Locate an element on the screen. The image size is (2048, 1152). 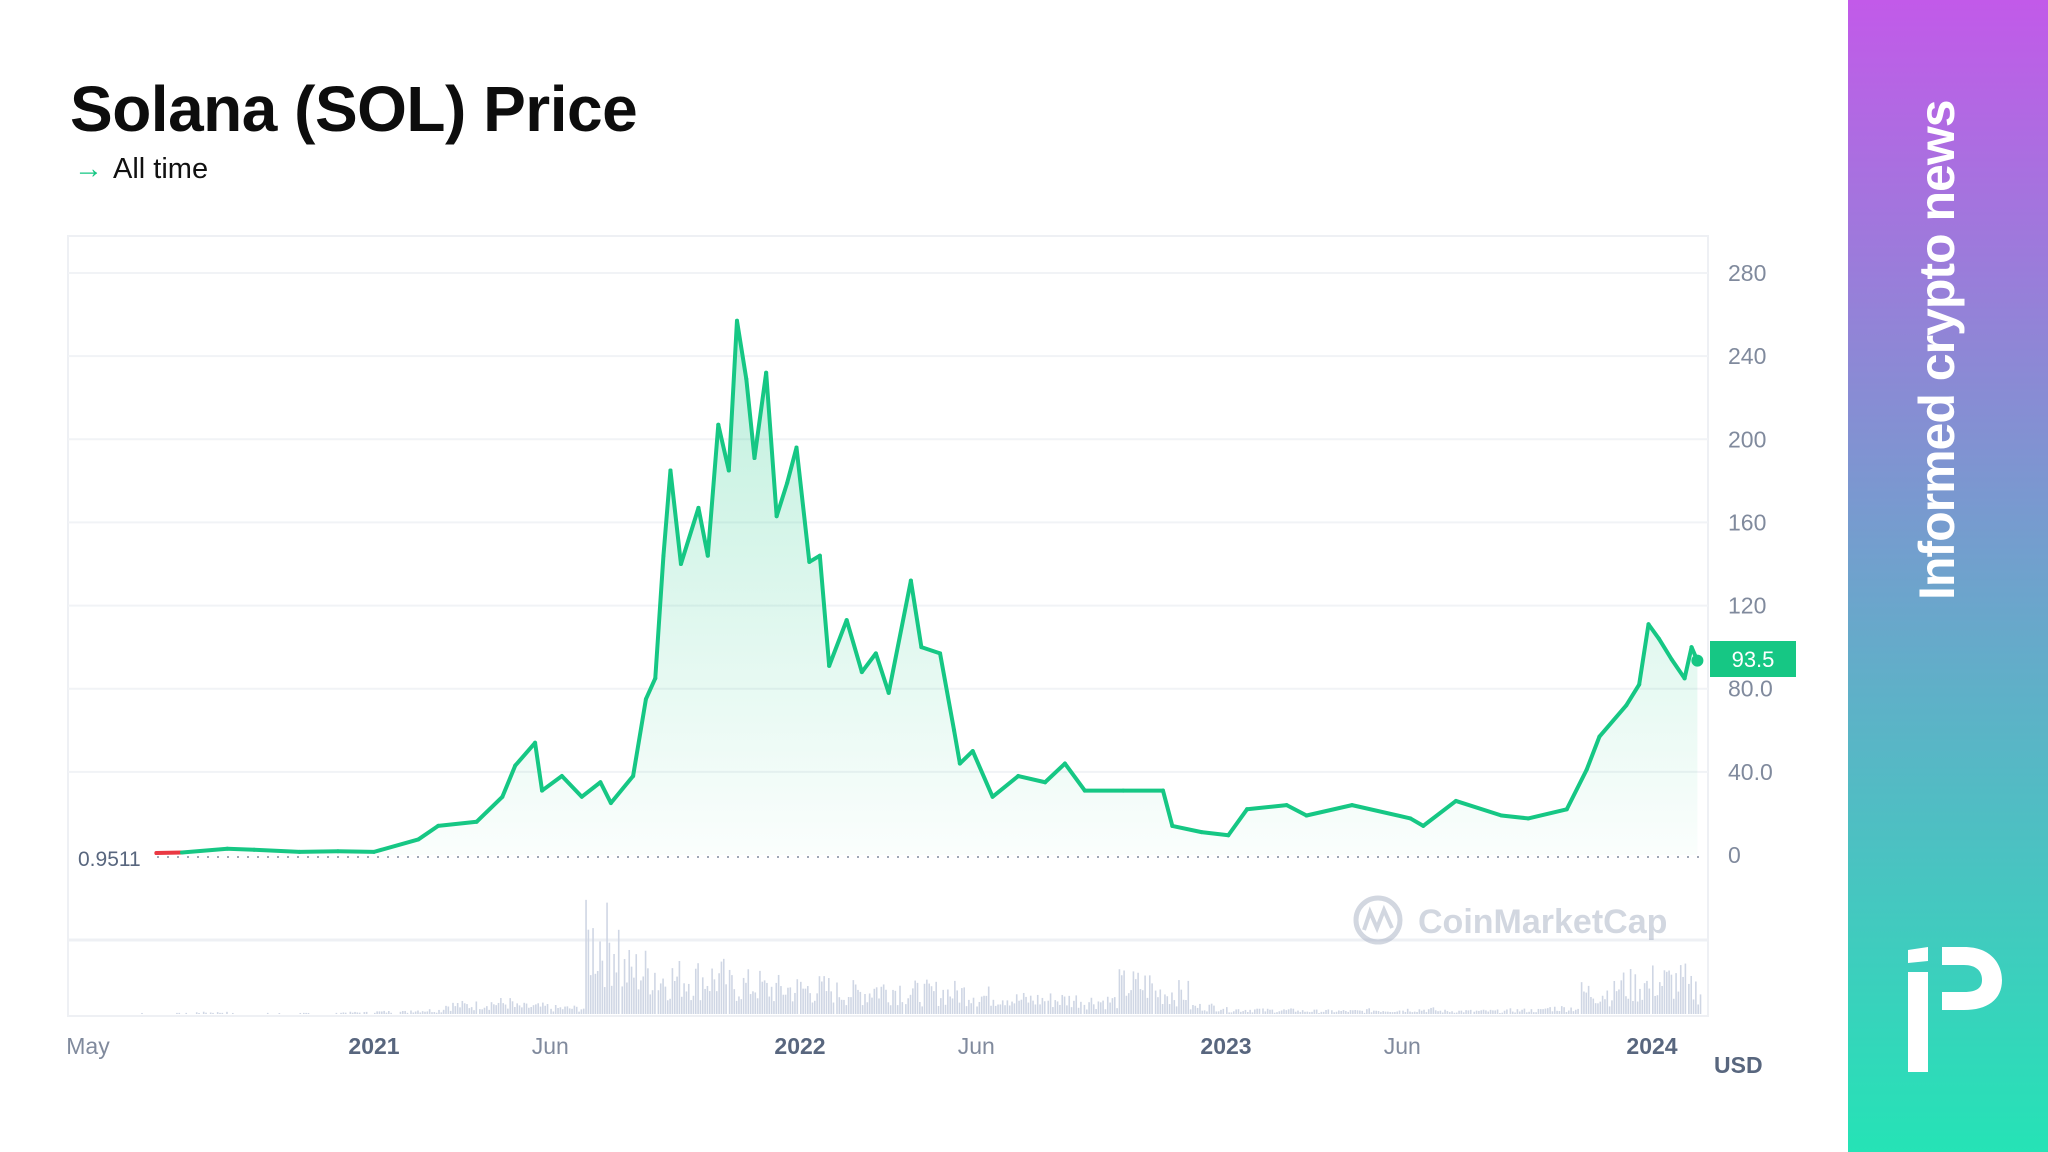
page-title: Solana (SOL) Price is located at coordinates (354, 109).